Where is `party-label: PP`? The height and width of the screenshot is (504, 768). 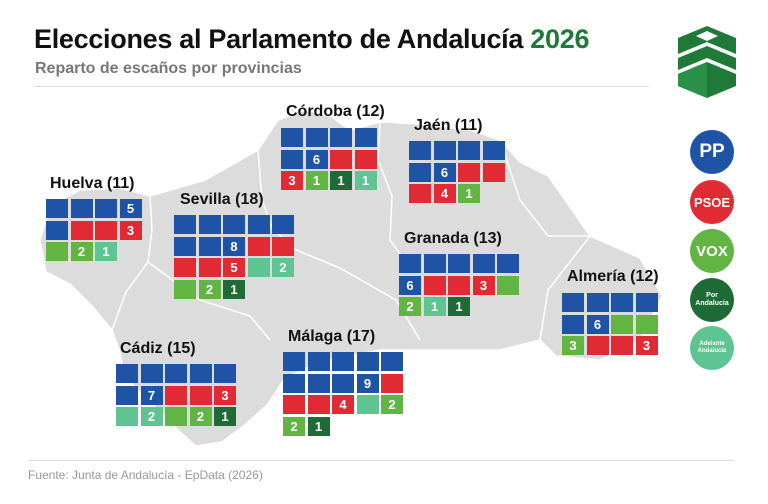 party-label: PP is located at coordinates (712, 151).